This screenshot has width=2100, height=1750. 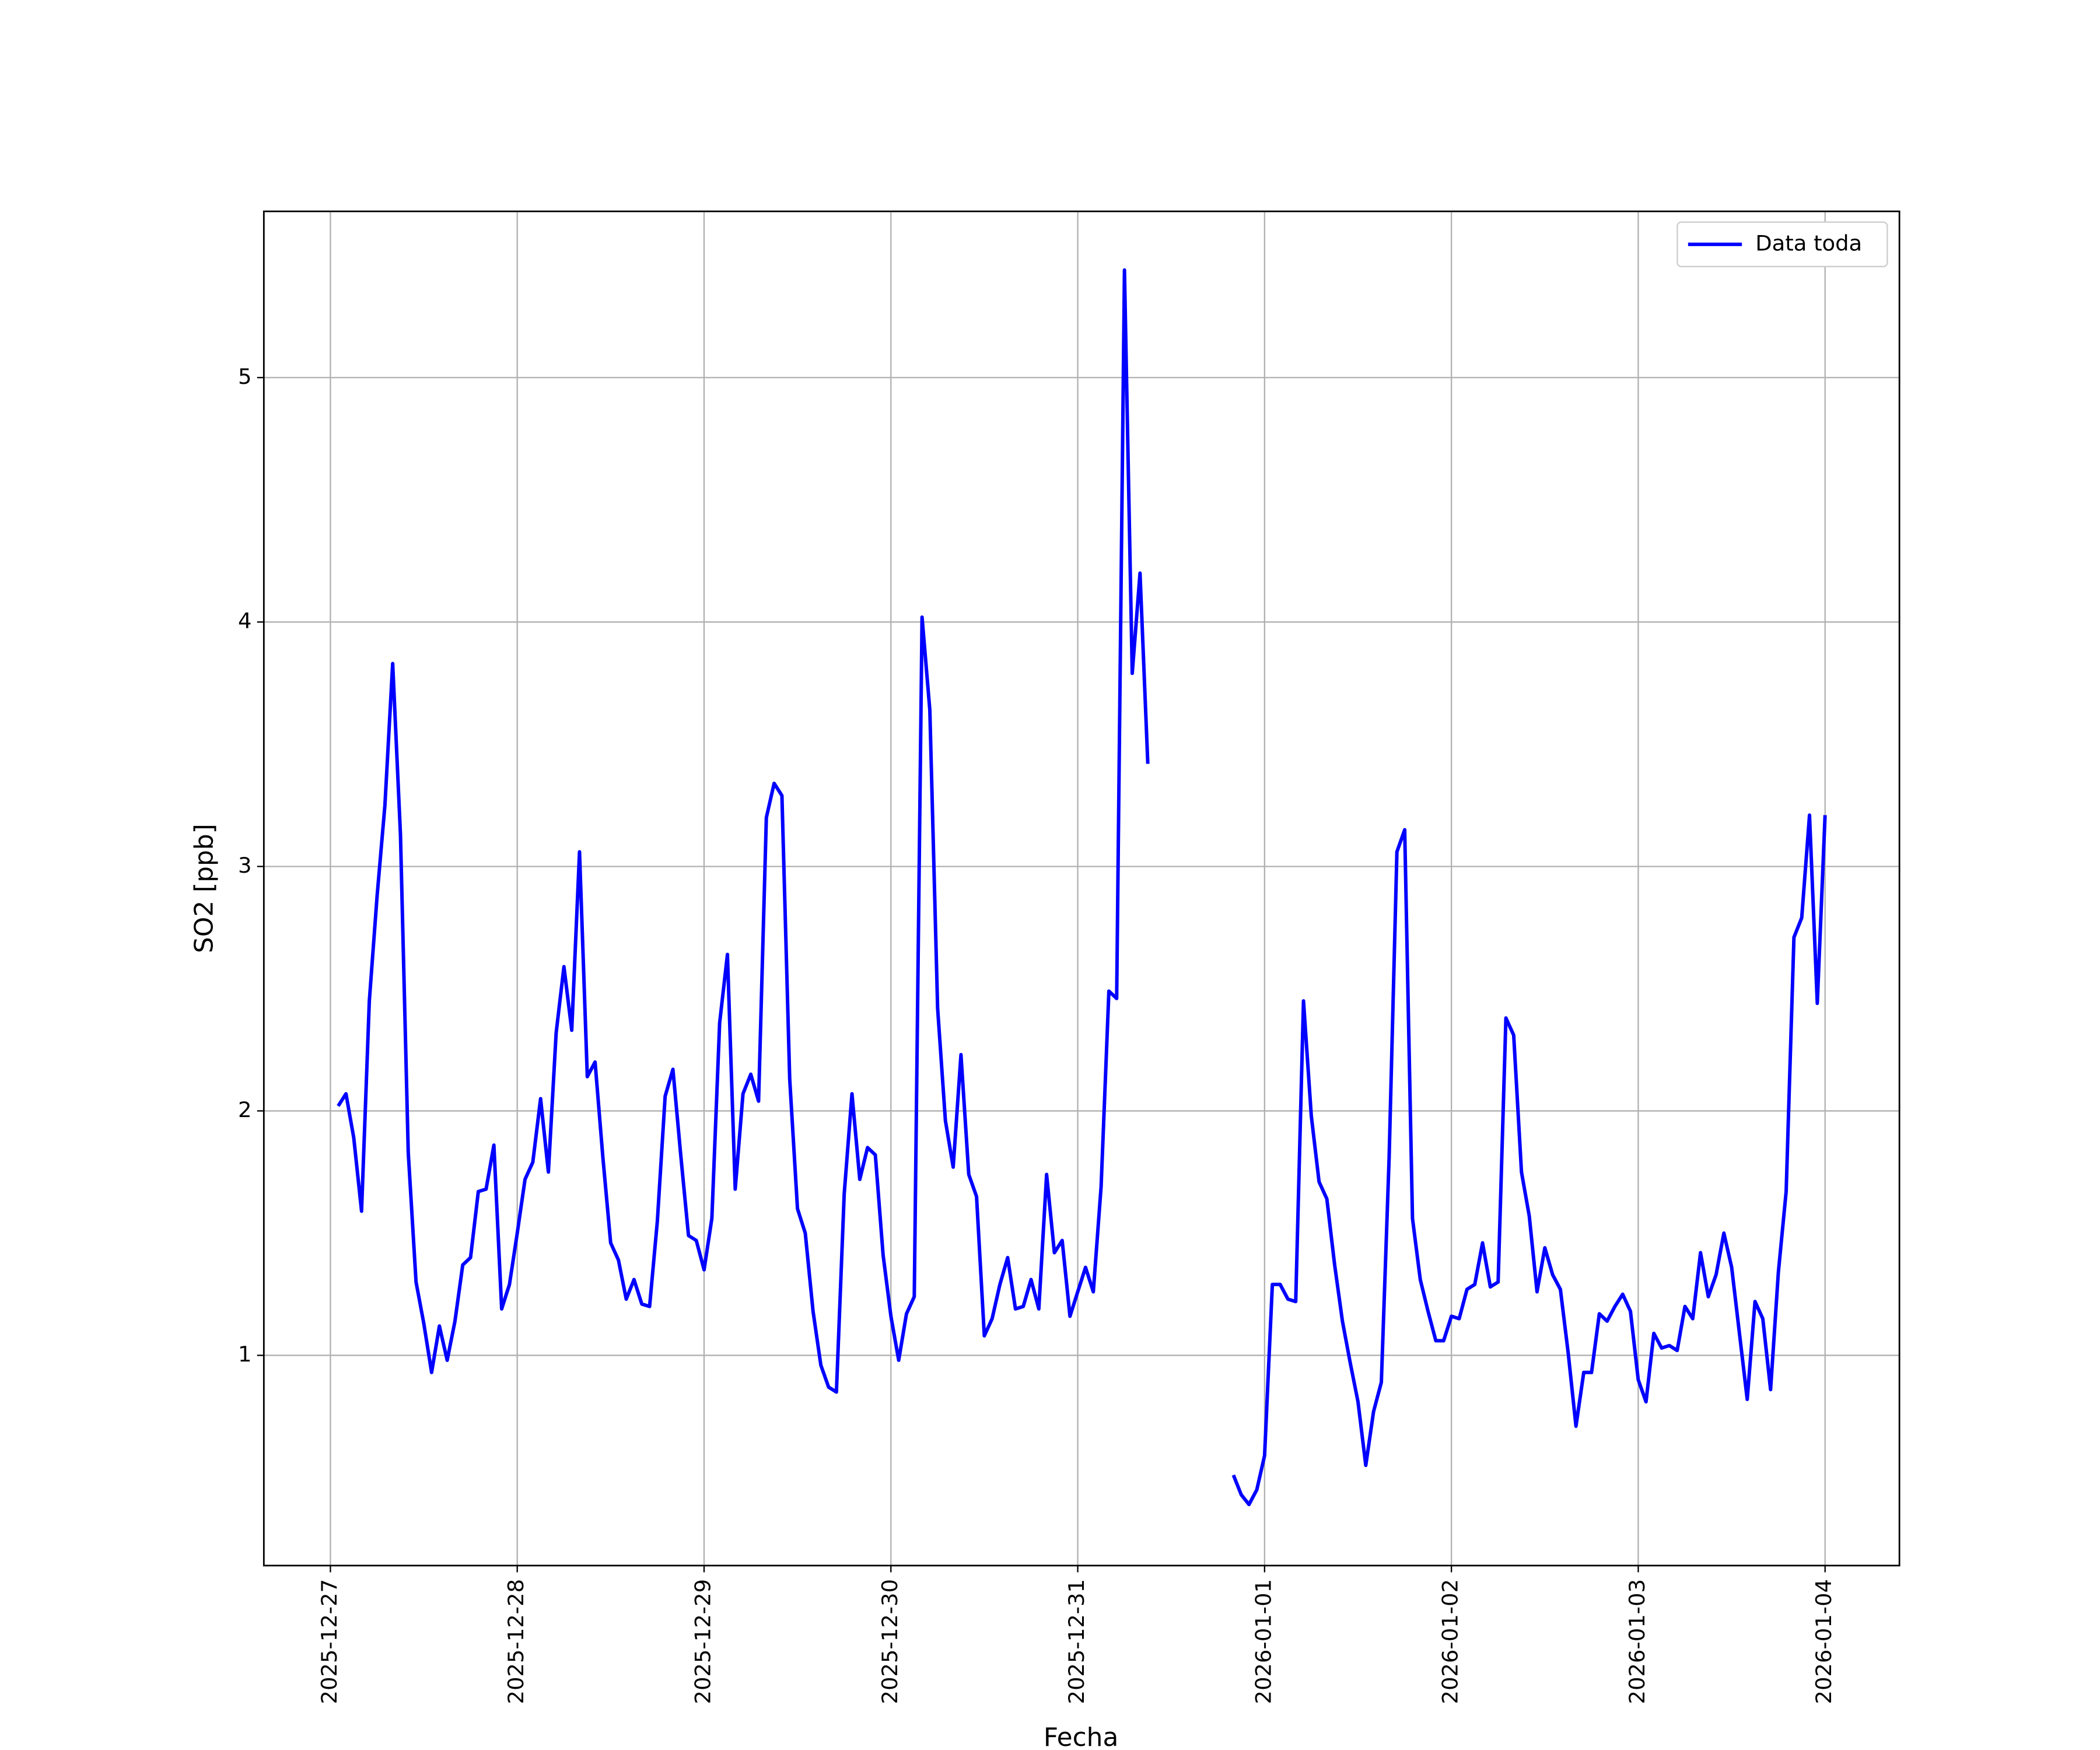 I want to click on y-tick-label: 1, so click(x=244, y=1354).